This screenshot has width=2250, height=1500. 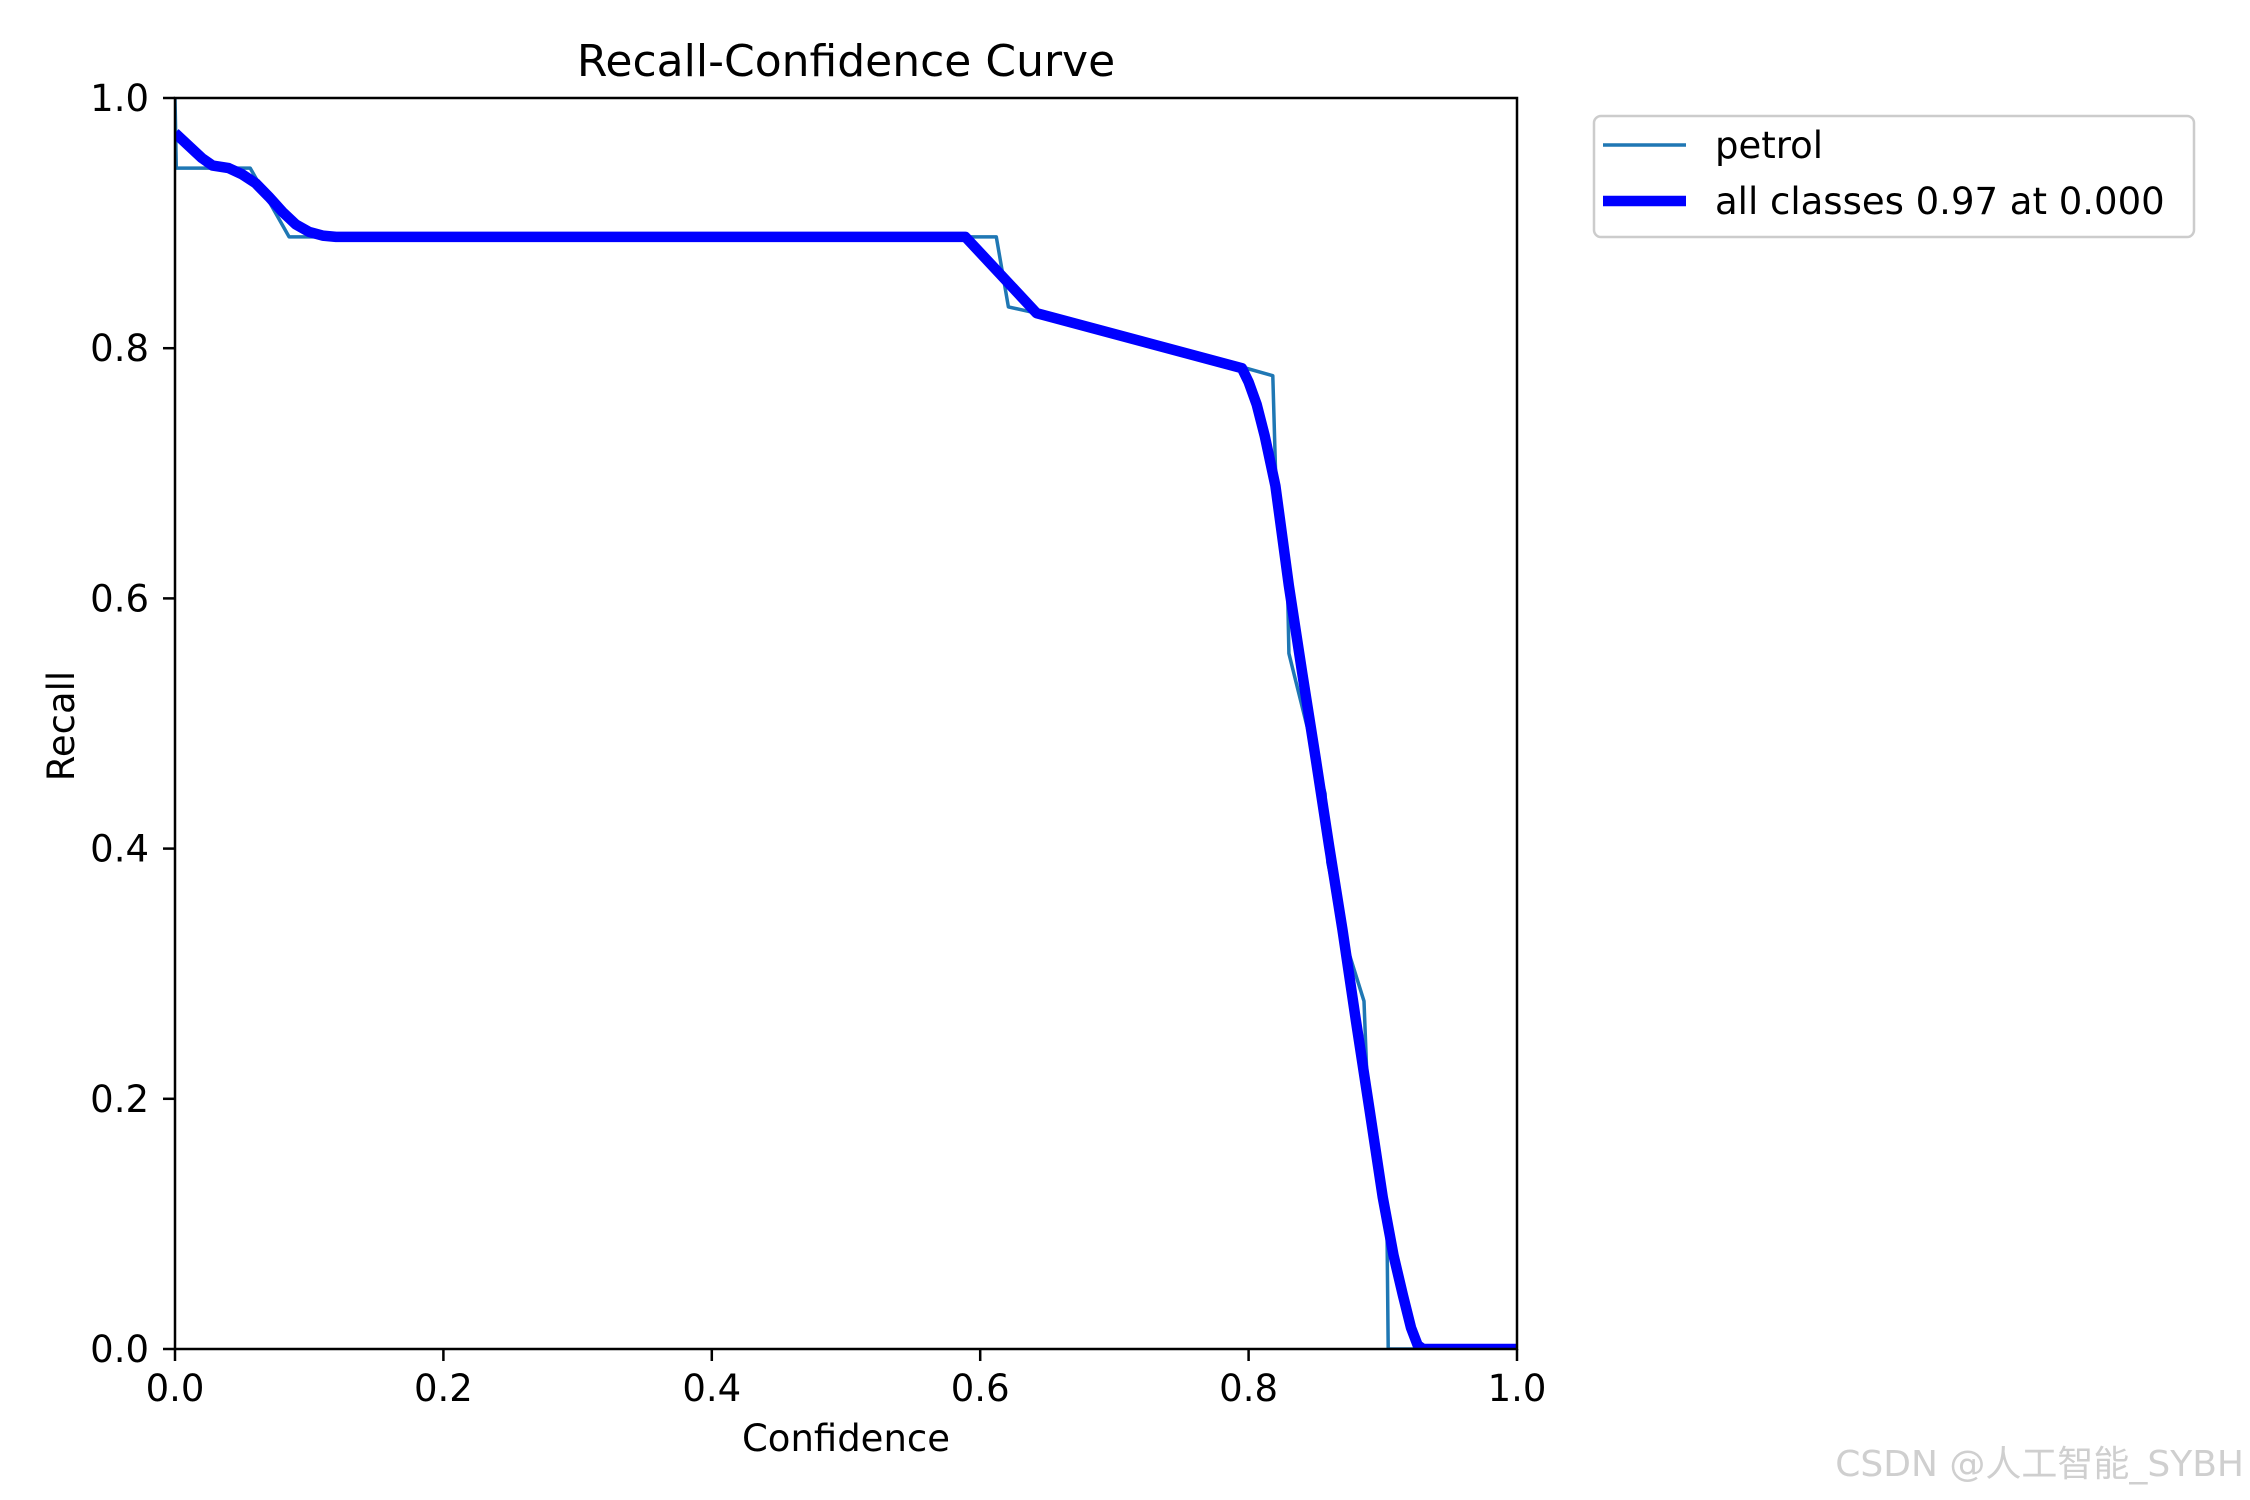 What do you see at coordinates (119, 1349) in the screenshot?
I see `y-tick-label: 0.0` at bounding box center [119, 1349].